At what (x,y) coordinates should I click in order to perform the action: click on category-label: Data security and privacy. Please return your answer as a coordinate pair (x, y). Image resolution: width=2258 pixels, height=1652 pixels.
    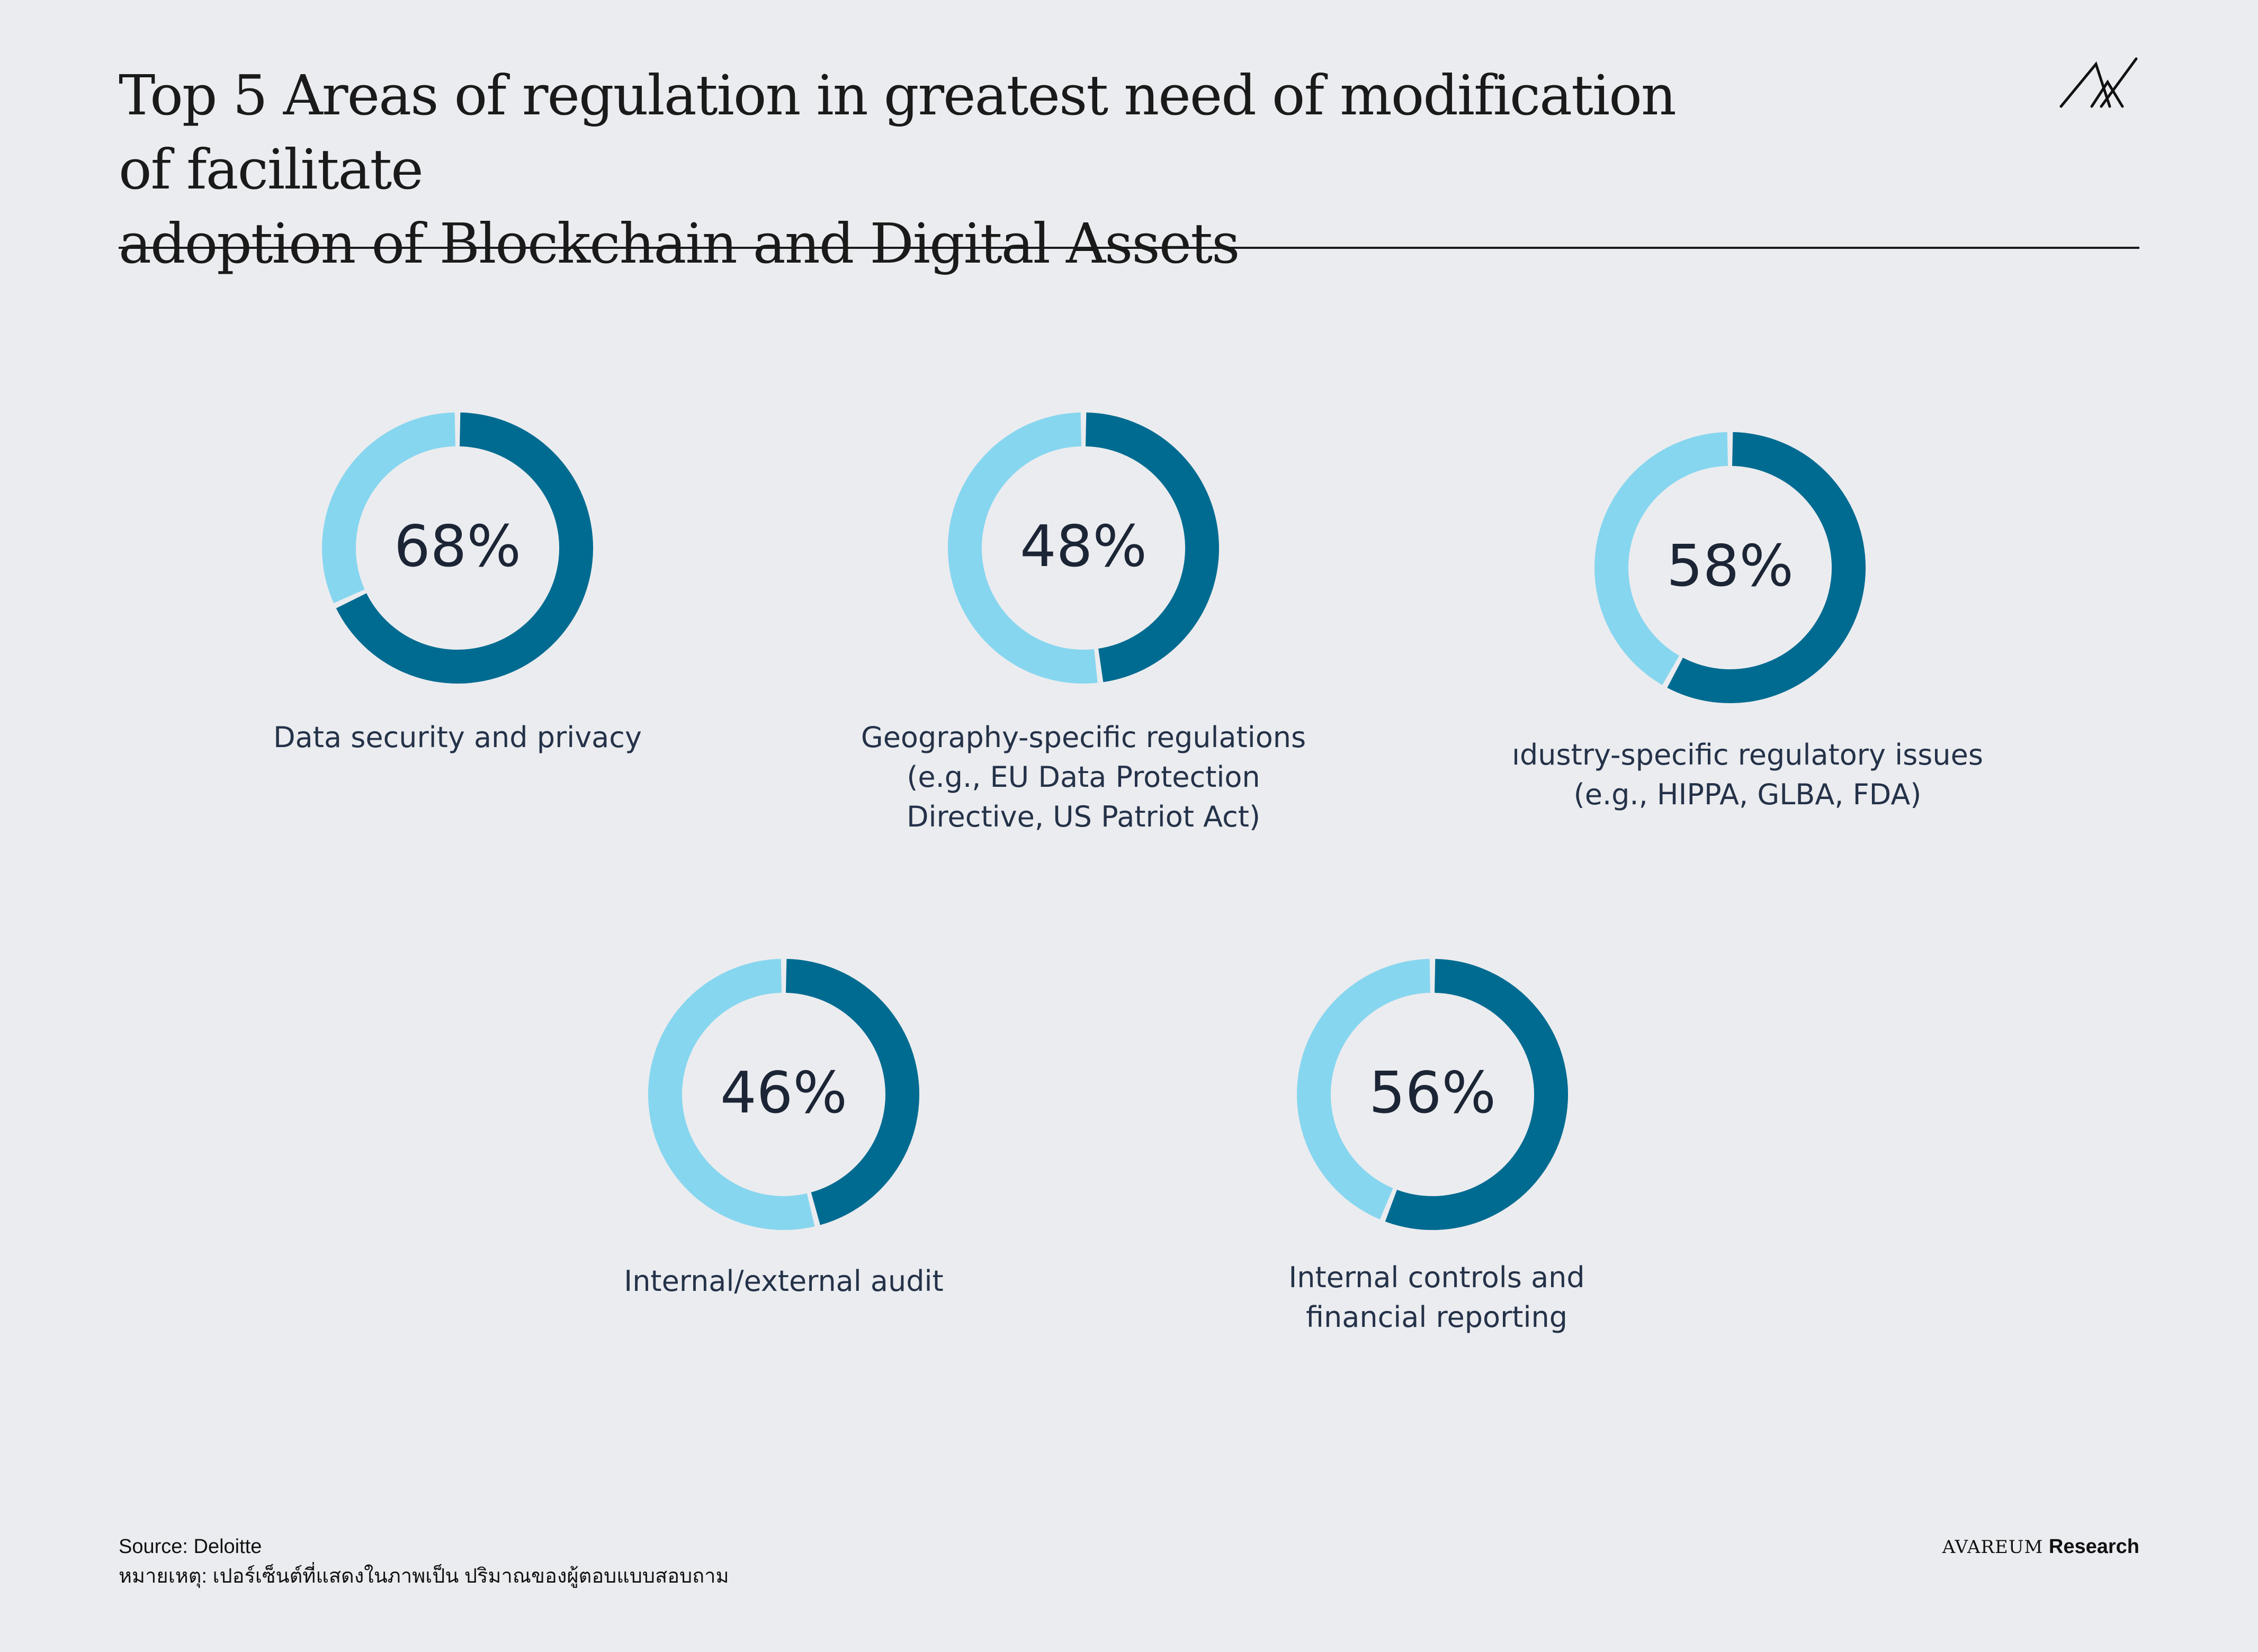
    Looking at the image, I should click on (457, 737).